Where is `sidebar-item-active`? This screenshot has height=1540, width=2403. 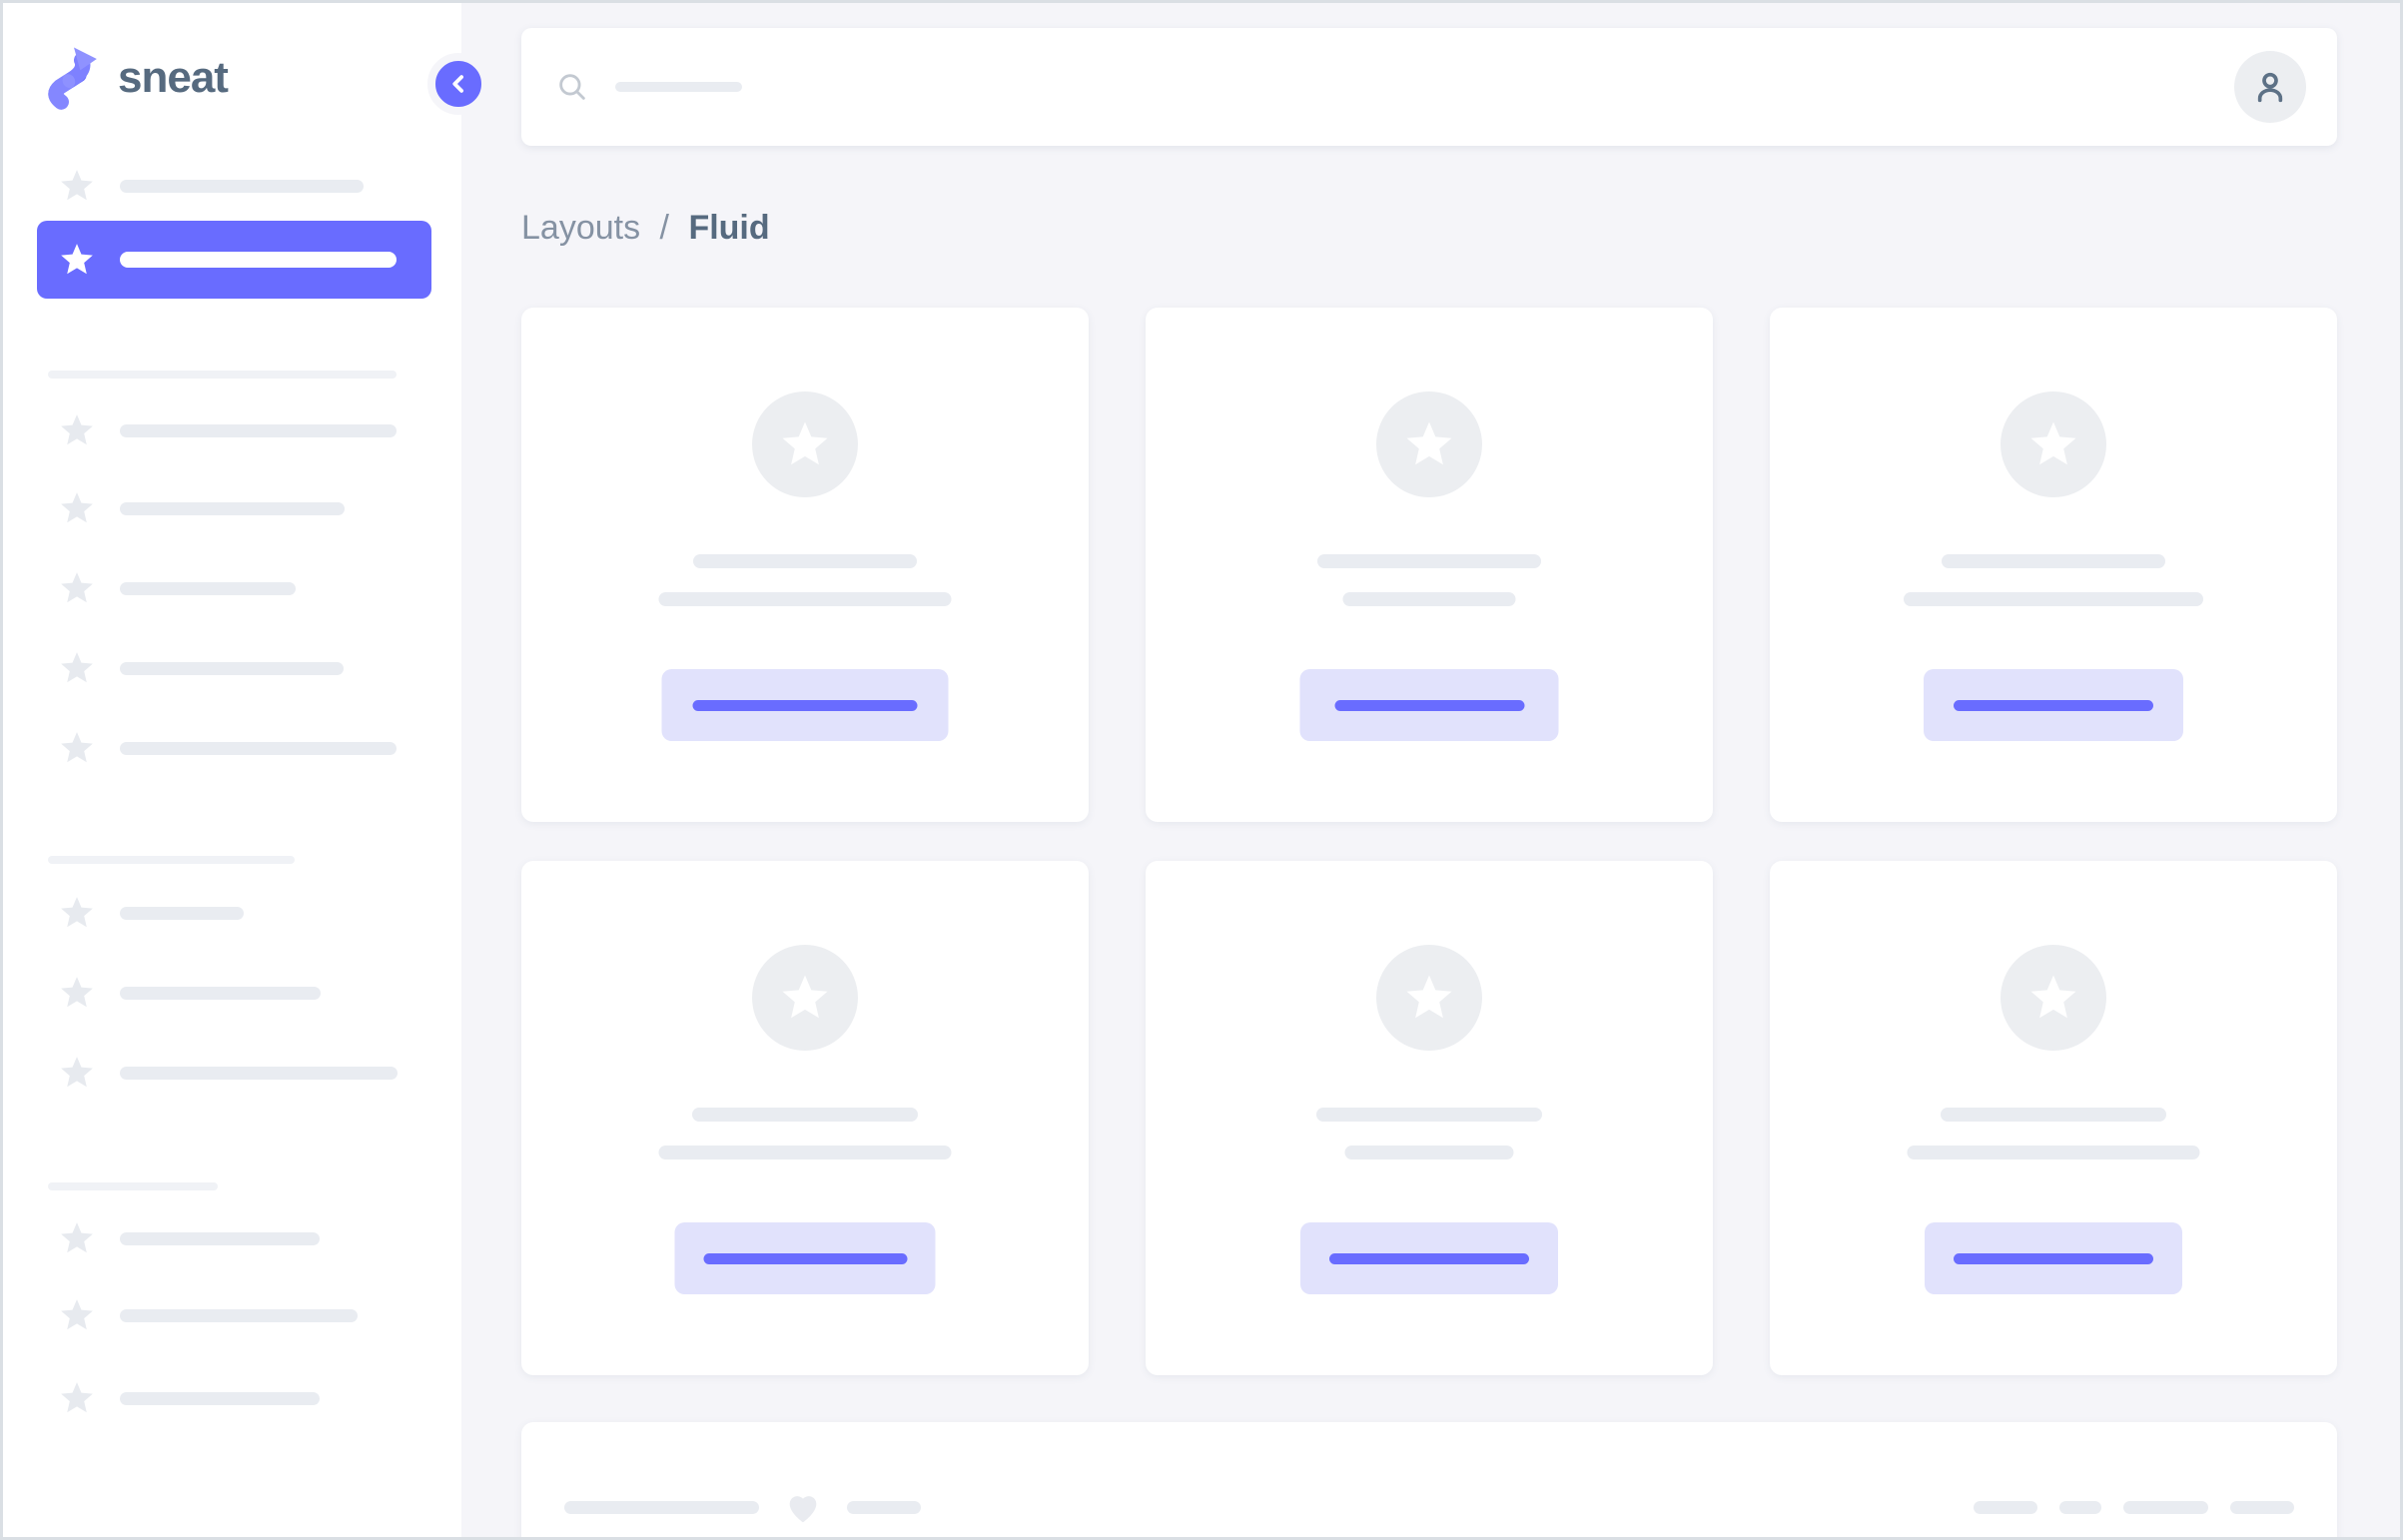 sidebar-item-active is located at coordinates (234, 260).